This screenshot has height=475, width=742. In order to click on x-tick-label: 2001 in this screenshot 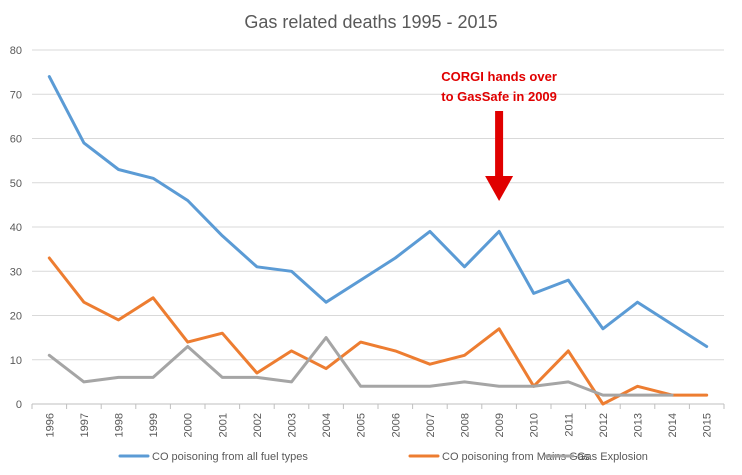, I will do `click(223, 425)`.